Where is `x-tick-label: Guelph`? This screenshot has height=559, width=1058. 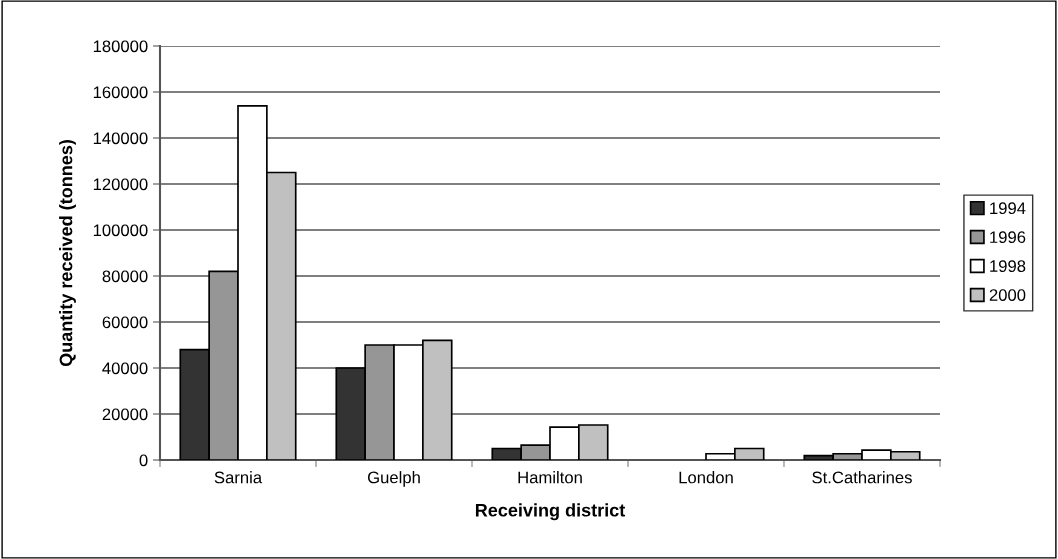
x-tick-label: Guelph is located at coordinates (393, 479).